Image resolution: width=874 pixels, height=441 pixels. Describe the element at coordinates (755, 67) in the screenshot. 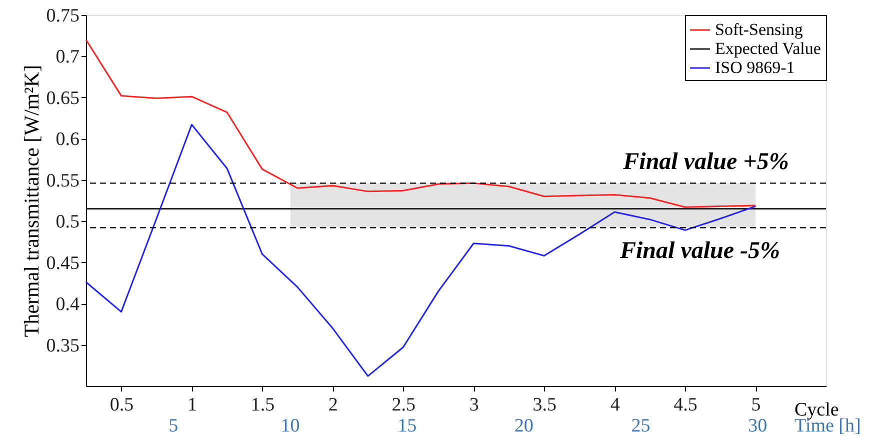

I see `legend-label: ISO 9869-1` at that location.